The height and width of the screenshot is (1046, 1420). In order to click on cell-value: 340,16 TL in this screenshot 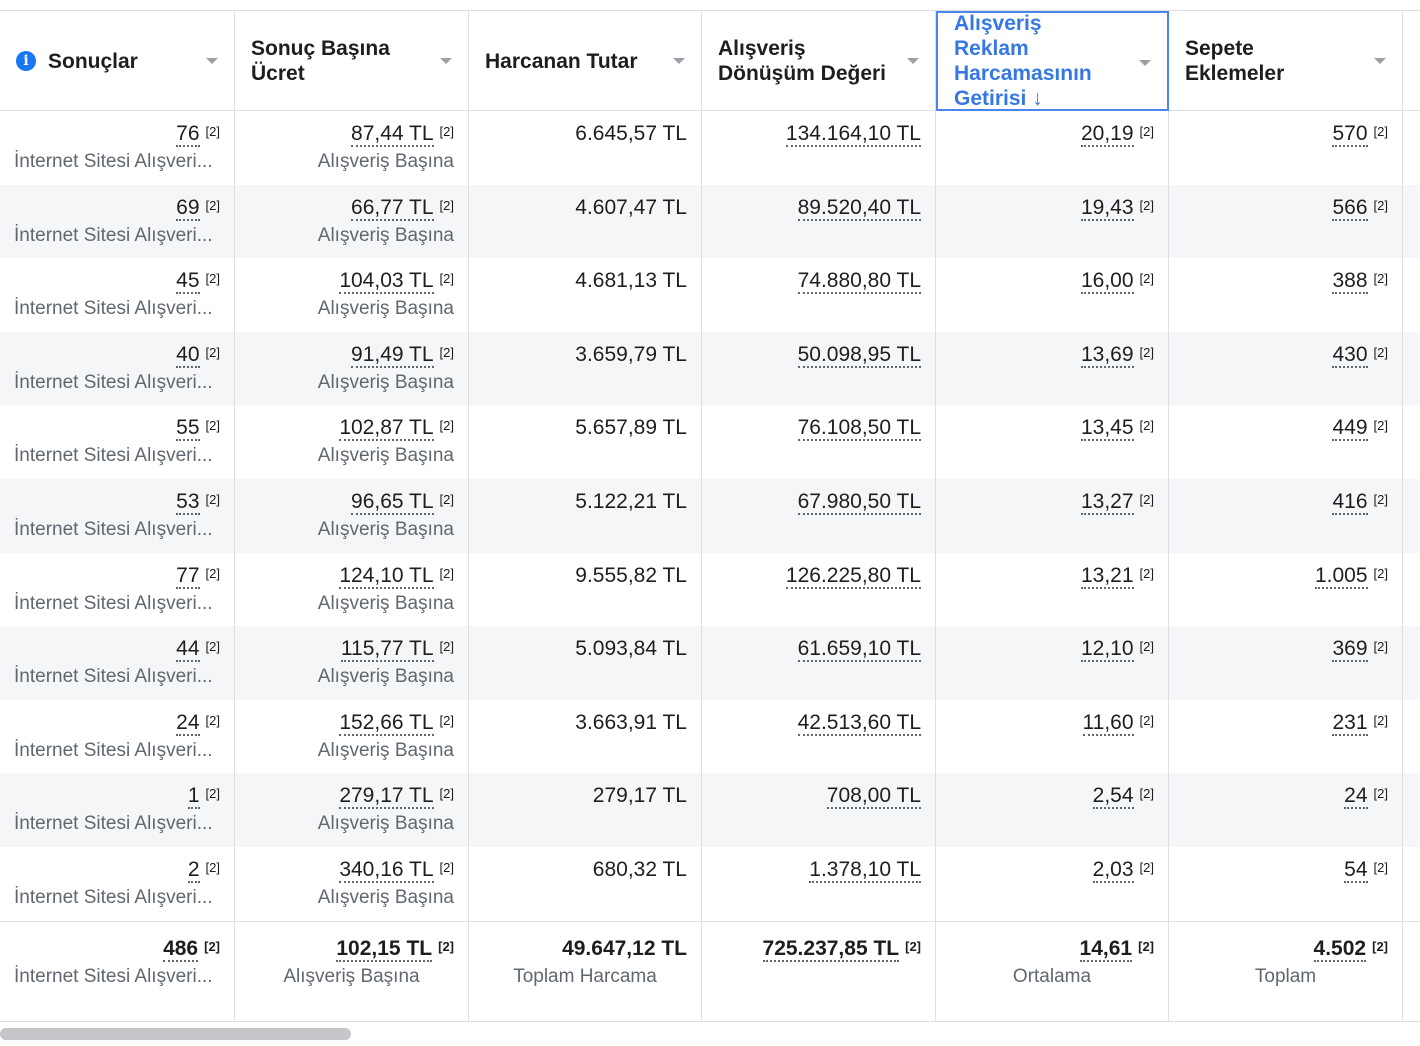, I will do `click(386, 870)`.